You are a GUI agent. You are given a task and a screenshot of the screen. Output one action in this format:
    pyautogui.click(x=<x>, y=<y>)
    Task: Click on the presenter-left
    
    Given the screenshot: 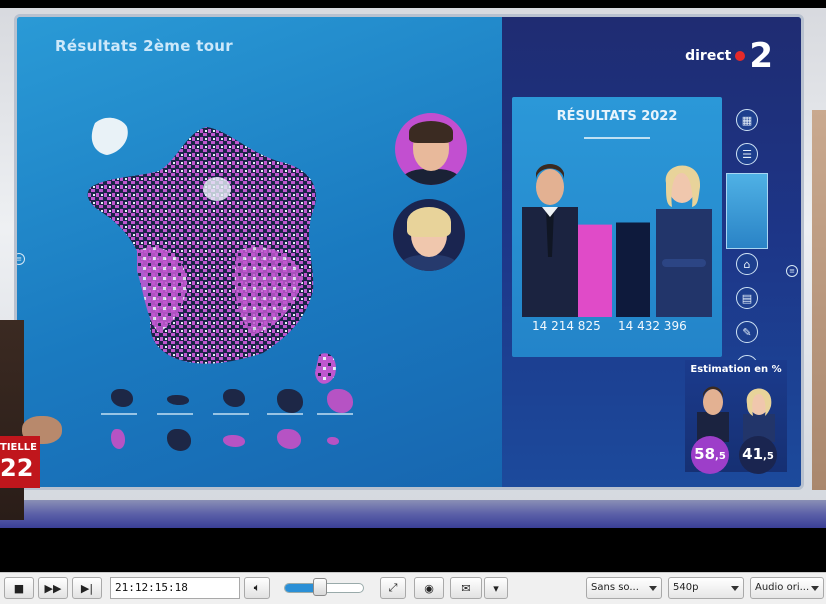 What is the action you would take?
    pyautogui.click(x=12, y=420)
    